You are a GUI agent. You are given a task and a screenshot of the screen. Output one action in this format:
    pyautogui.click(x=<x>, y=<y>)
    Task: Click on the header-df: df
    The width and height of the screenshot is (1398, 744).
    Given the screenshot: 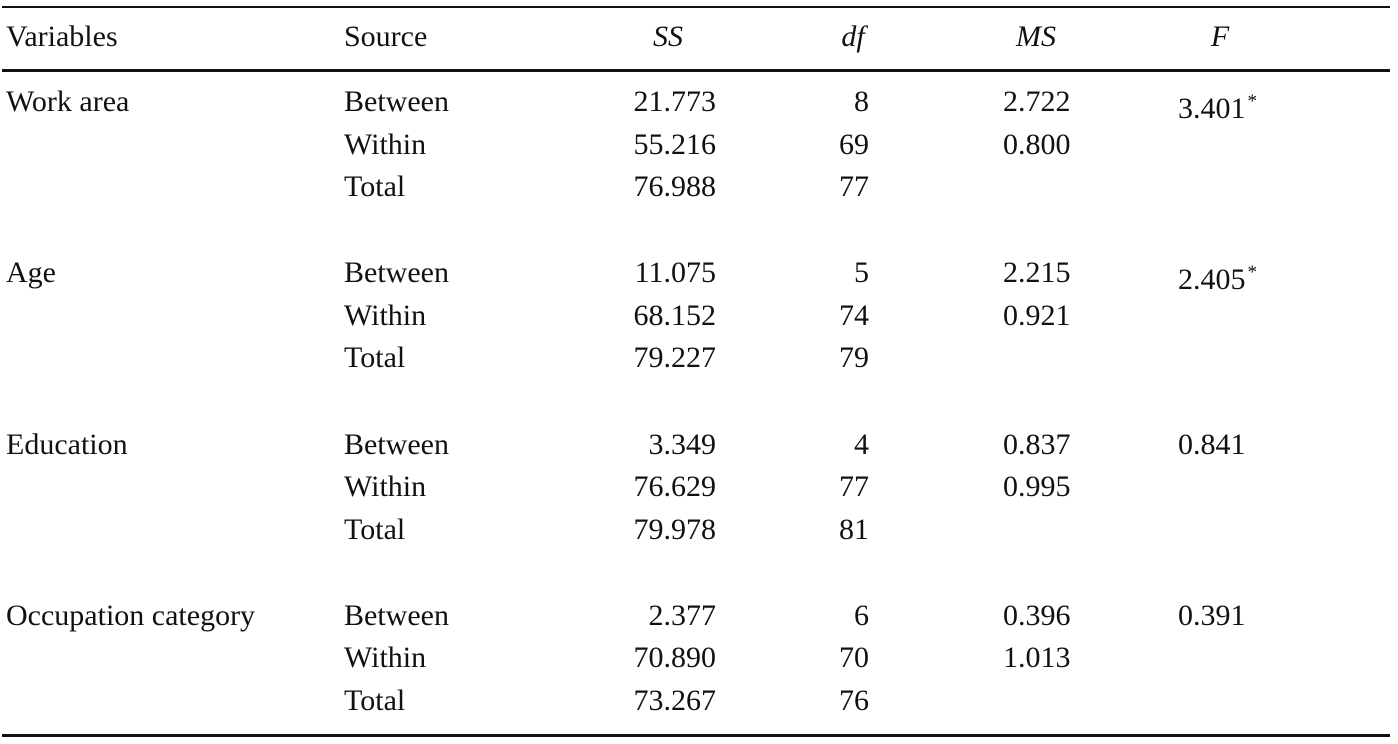 What is the action you would take?
    pyautogui.click(x=853, y=36)
    